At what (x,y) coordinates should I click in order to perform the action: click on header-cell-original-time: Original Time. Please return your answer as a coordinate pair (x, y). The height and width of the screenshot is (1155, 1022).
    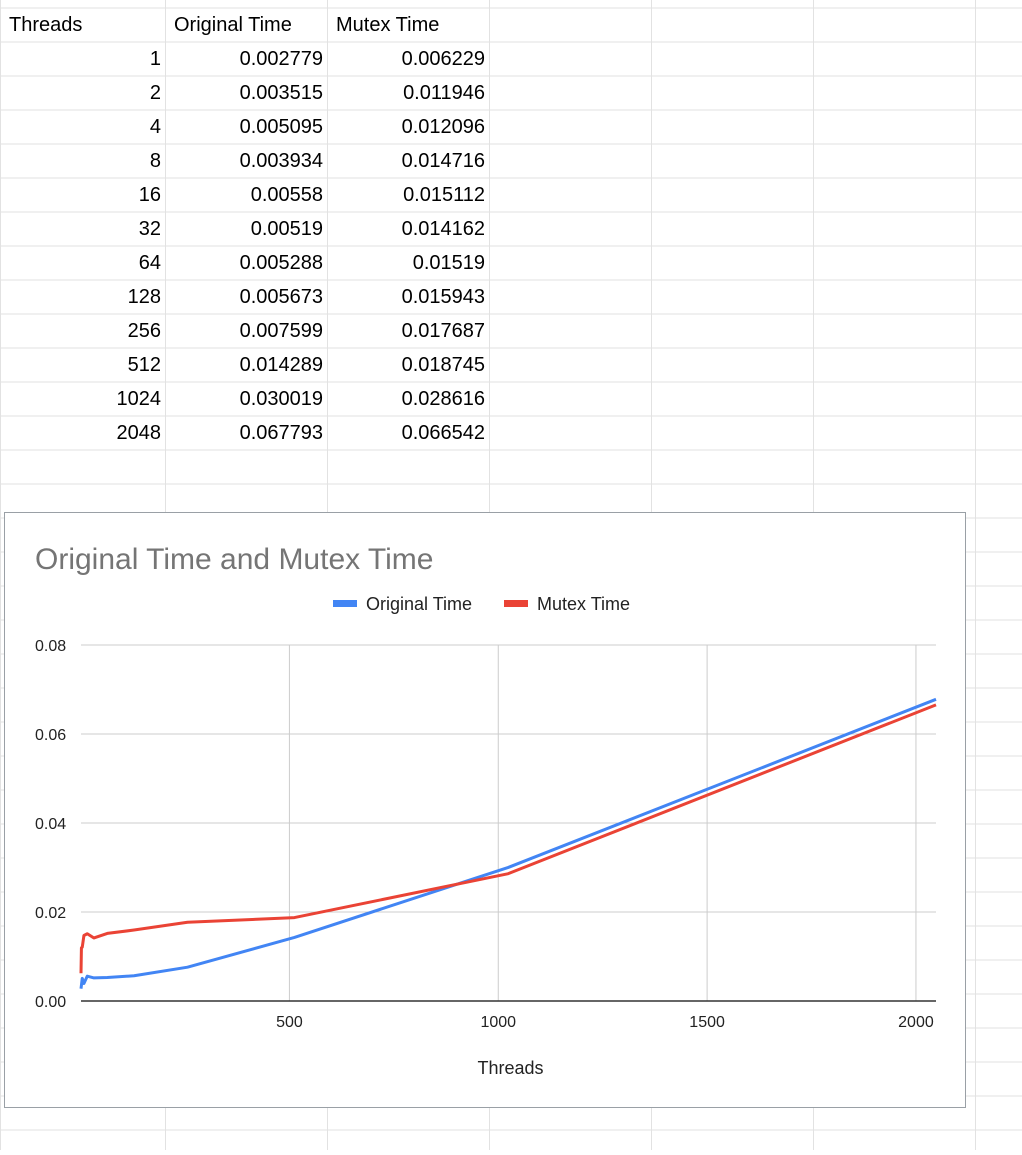
    Looking at the image, I should click on (233, 25).